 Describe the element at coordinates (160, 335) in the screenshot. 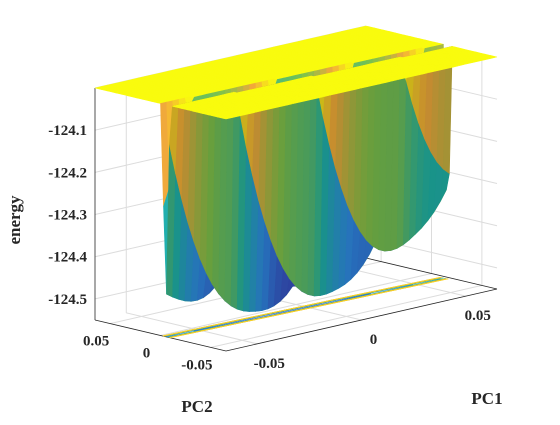

I see `axis-edge-pc2` at that location.